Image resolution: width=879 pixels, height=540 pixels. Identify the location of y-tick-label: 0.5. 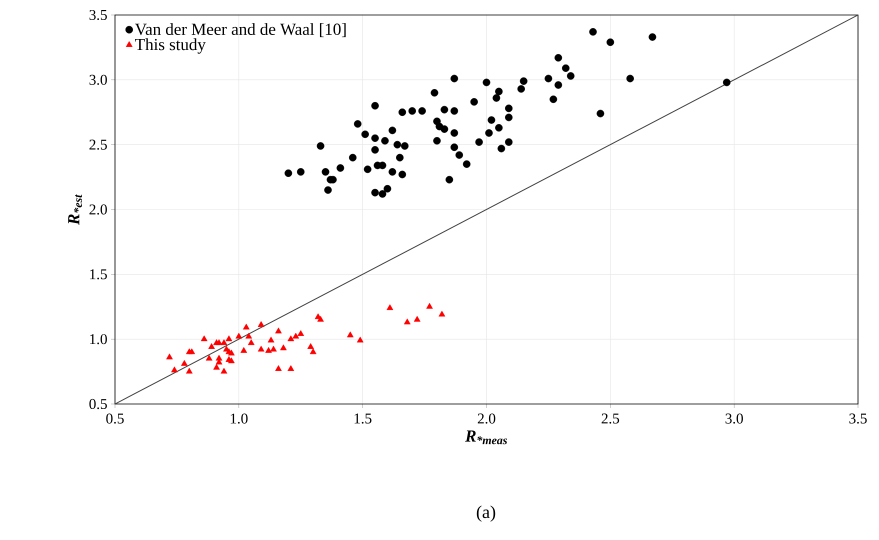
(98, 404).